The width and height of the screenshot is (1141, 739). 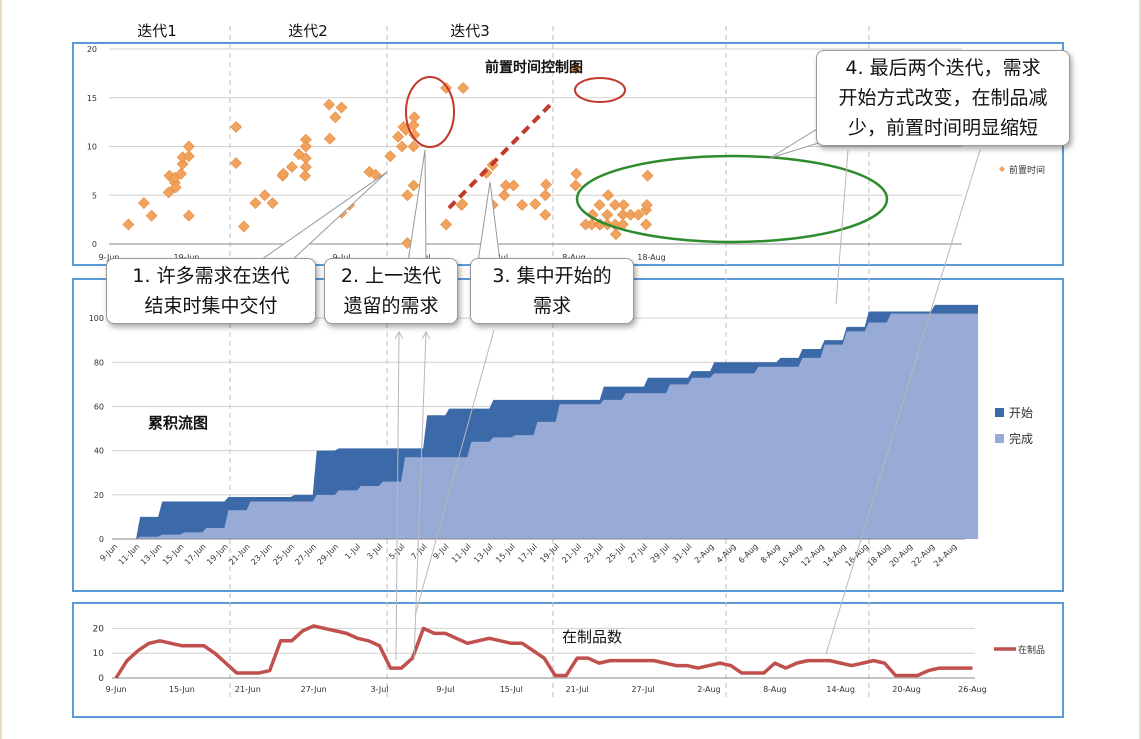 What do you see at coordinates (857, 555) in the screenshot?
I see `cfd-x-tick-label: 16-Aug` at bounding box center [857, 555].